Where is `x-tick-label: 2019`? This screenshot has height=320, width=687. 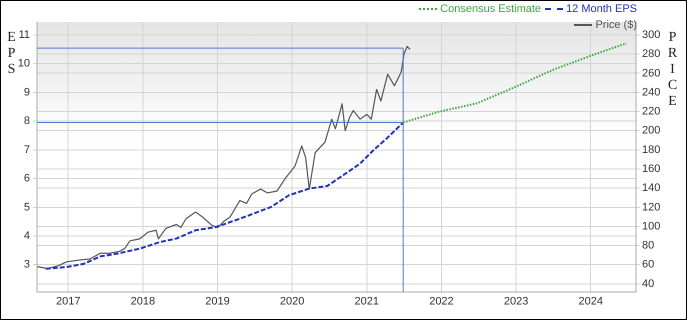 x-tick-label: 2019 is located at coordinates (217, 302).